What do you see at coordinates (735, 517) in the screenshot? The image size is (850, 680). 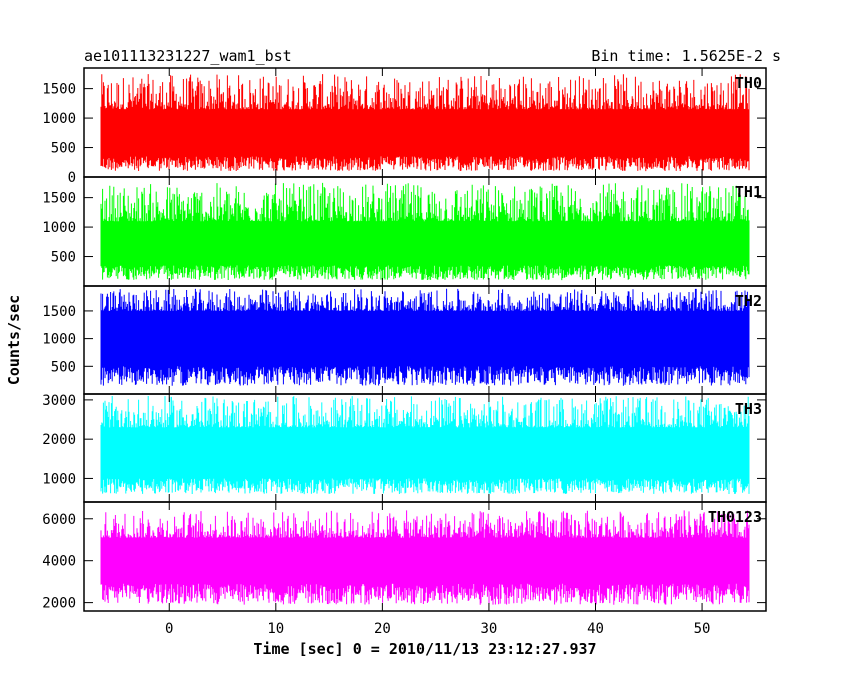 I see `panel-label-th0123: TH0123` at bounding box center [735, 517].